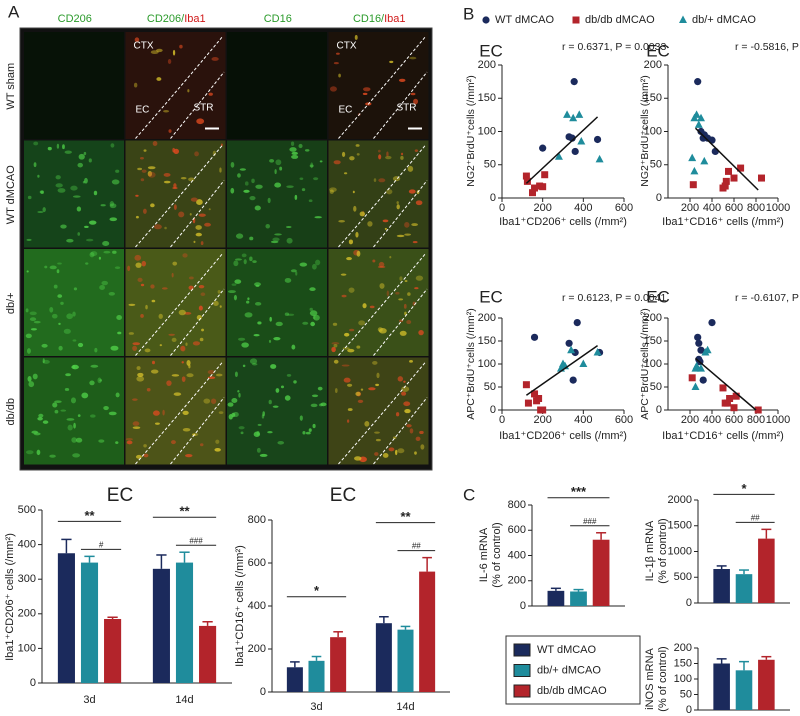 The image size is (800, 716). What do you see at coordinates (11, 303) in the screenshot?
I see `row-label: db/+` at bounding box center [11, 303].